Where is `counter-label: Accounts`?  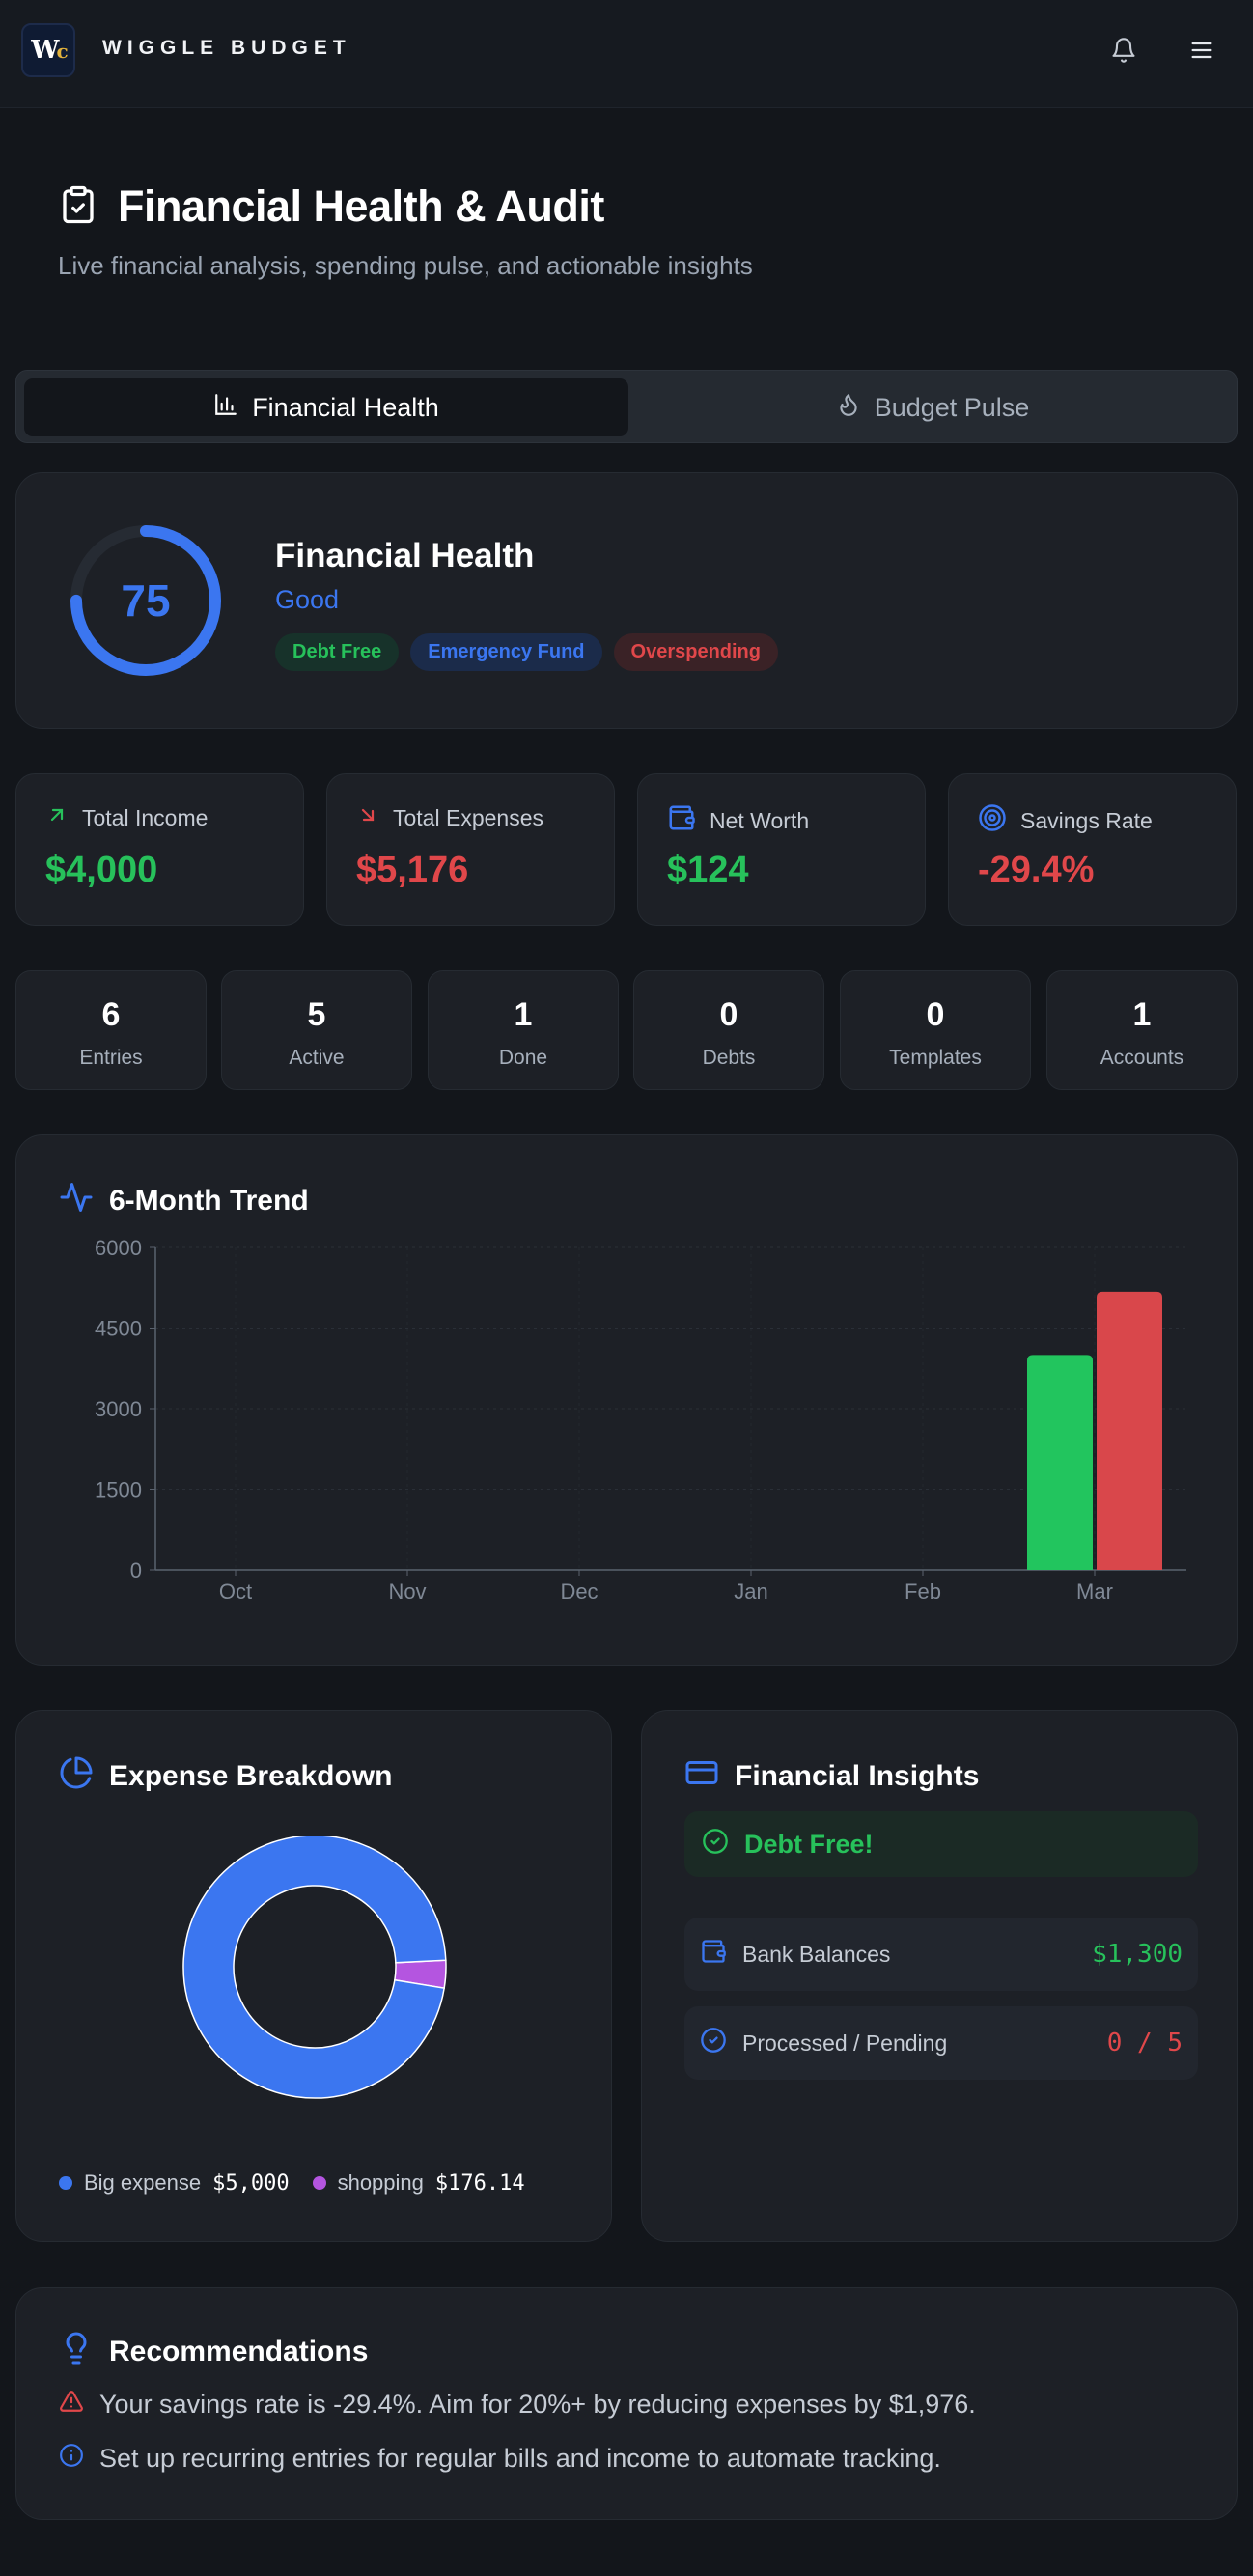 counter-label: Accounts is located at coordinates (1142, 1058).